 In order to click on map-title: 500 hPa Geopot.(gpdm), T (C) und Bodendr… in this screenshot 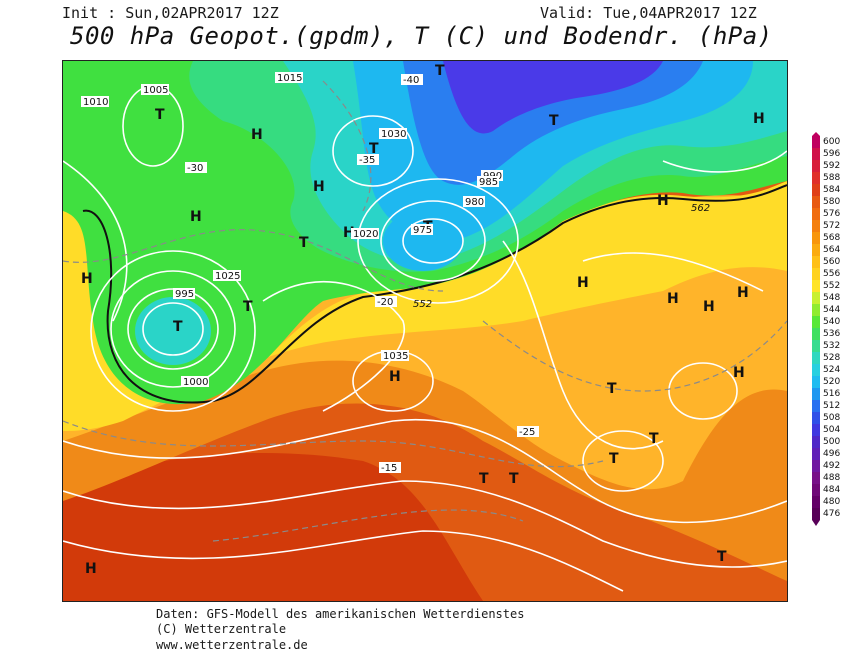, I will do `click(421, 36)`.